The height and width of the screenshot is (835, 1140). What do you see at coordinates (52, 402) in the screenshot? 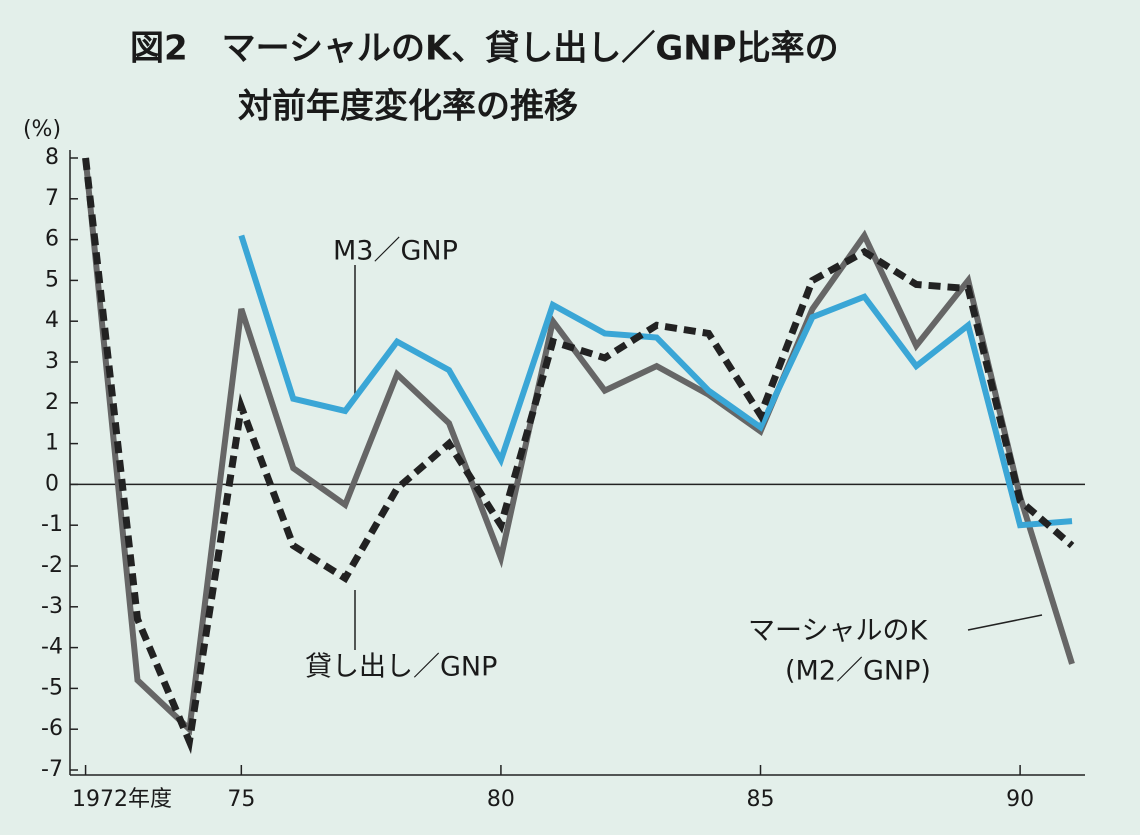
I see `y-tick-label: 2` at bounding box center [52, 402].